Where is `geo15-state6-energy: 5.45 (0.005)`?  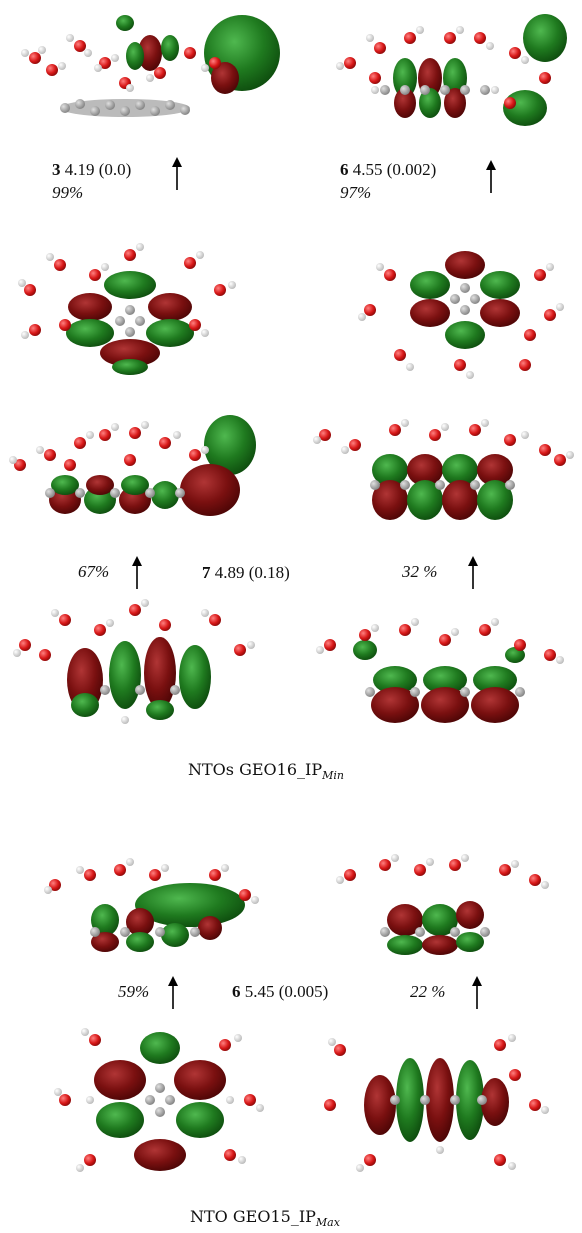 geo15-state6-energy: 5.45 (0.005) is located at coordinates (284, 991).